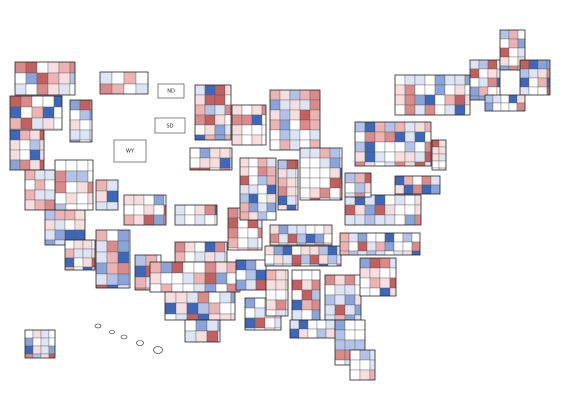 The height and width of the screenshot is (413, 571). What do you see at coordinates (158, 350) in the screenshot?
I see `island` at bounding box center [158, 350].